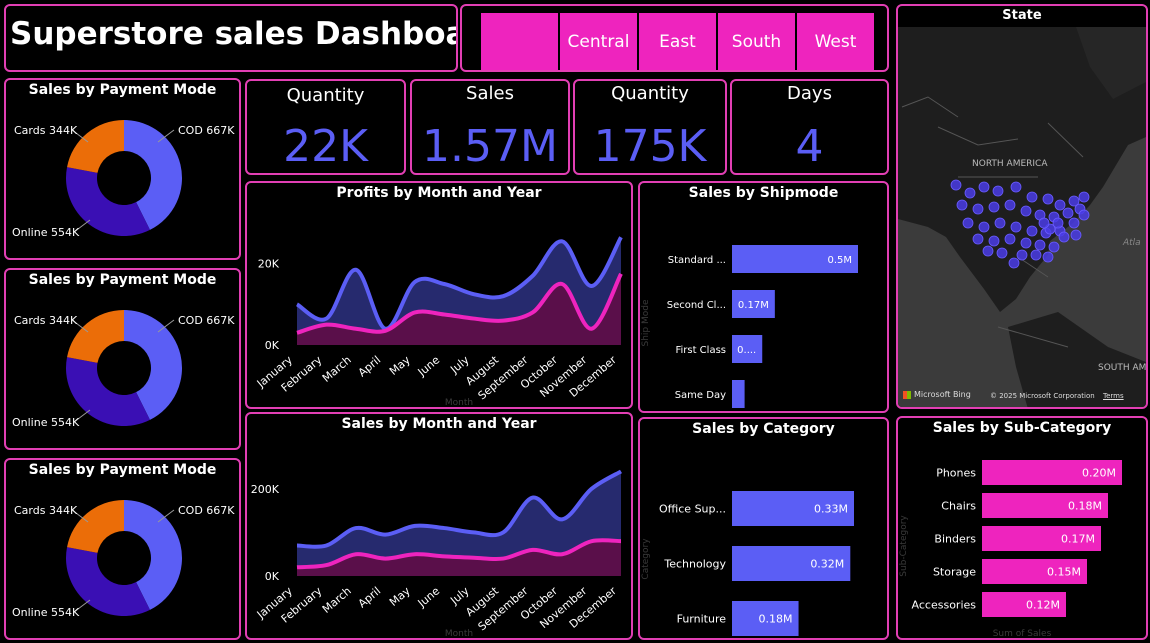 The image size is (1150, 643). What do you see at coordinates (650, 127) in the screenshot?
I see `kpi-card-quantity-2: Quantity 175K` at bounding box center [650, 127].